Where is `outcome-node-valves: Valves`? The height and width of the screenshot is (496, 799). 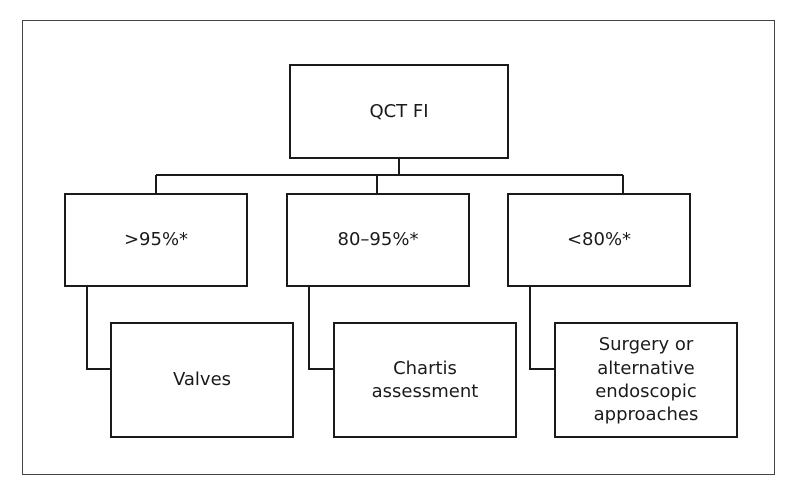
outcome-node-valves: Valves is located at coordinates (202, 380).